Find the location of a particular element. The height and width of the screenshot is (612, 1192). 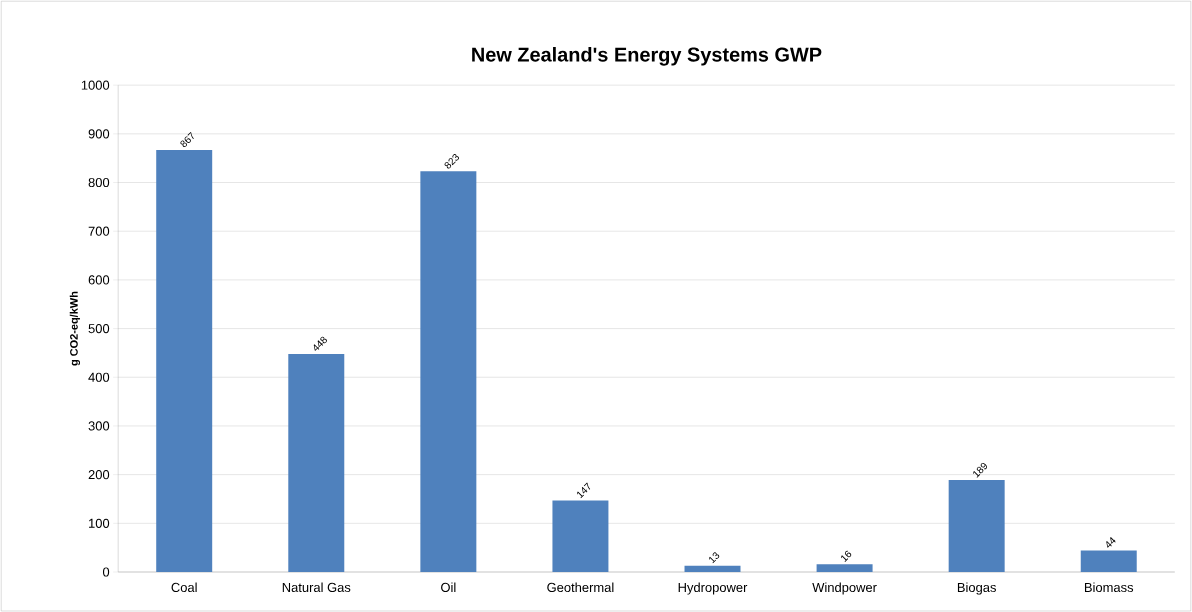

y-tick-label: 400 is located at coordinates (99, 377).